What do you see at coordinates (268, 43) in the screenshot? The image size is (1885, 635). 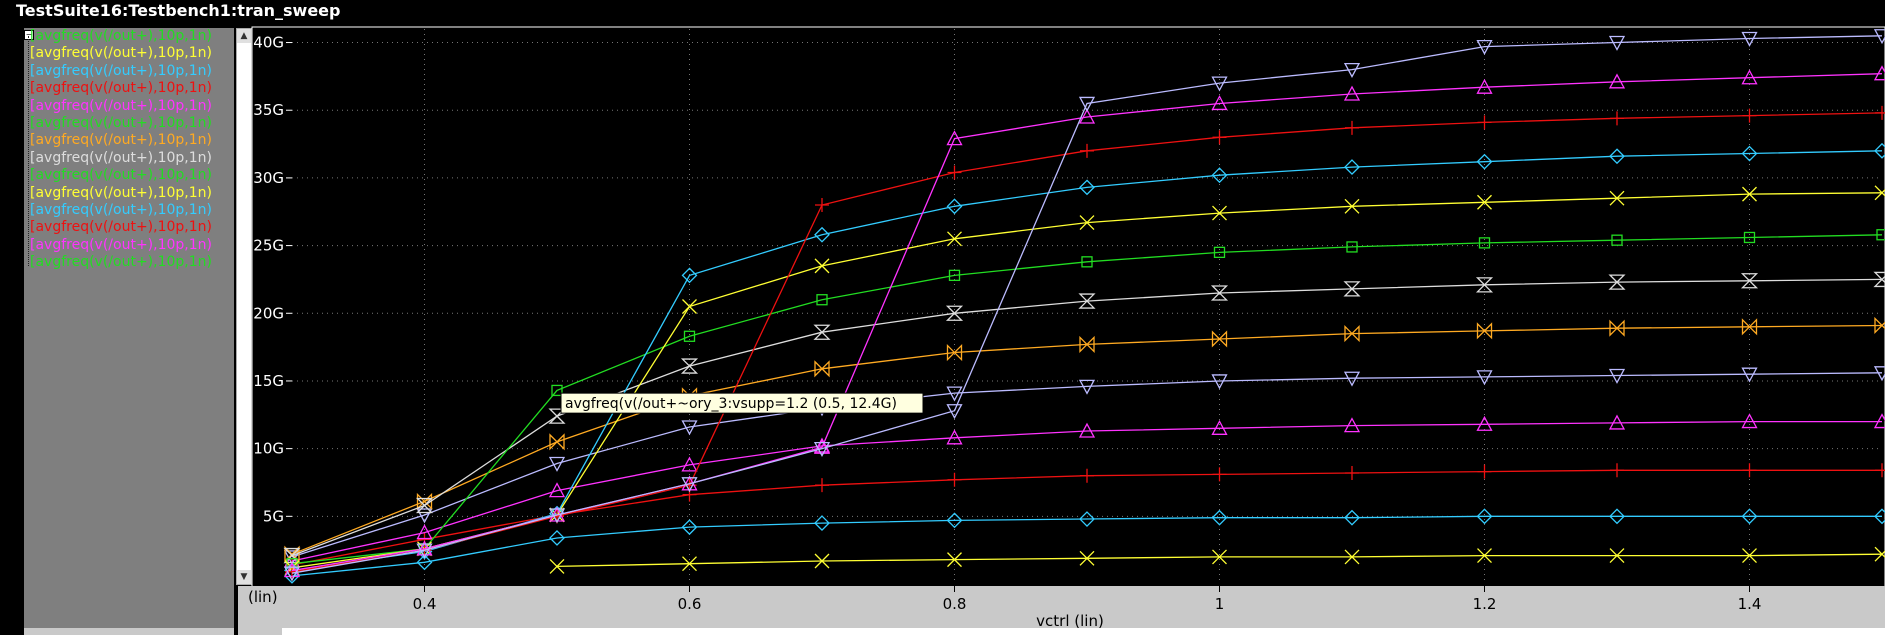 I see `y-tick-label: 40G` at bounding box center [268, 43].